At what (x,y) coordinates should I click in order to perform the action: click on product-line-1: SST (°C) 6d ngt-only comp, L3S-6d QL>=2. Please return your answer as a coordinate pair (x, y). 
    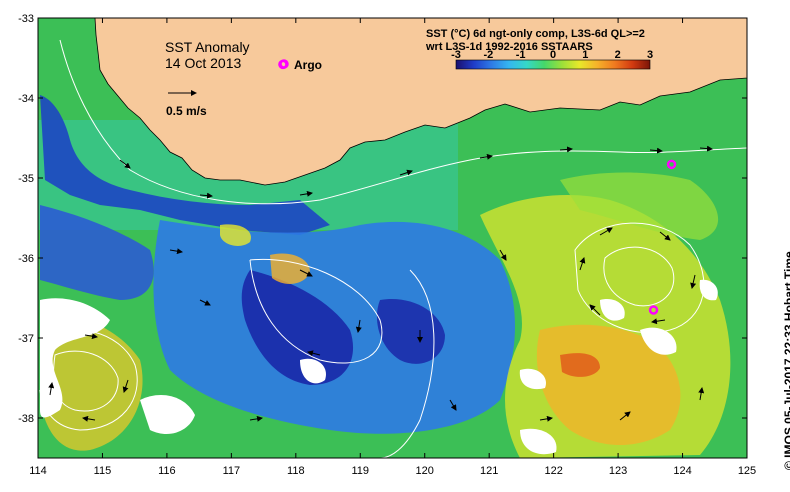
    Looking at the image, I should click on (535, 34).